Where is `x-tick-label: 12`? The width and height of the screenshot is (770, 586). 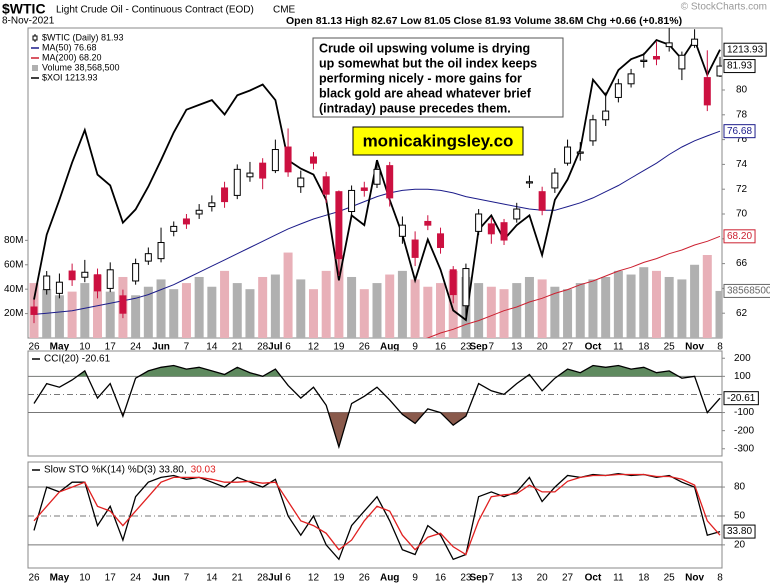 x-tick-label: 12 is located at coordinates (314, 578).